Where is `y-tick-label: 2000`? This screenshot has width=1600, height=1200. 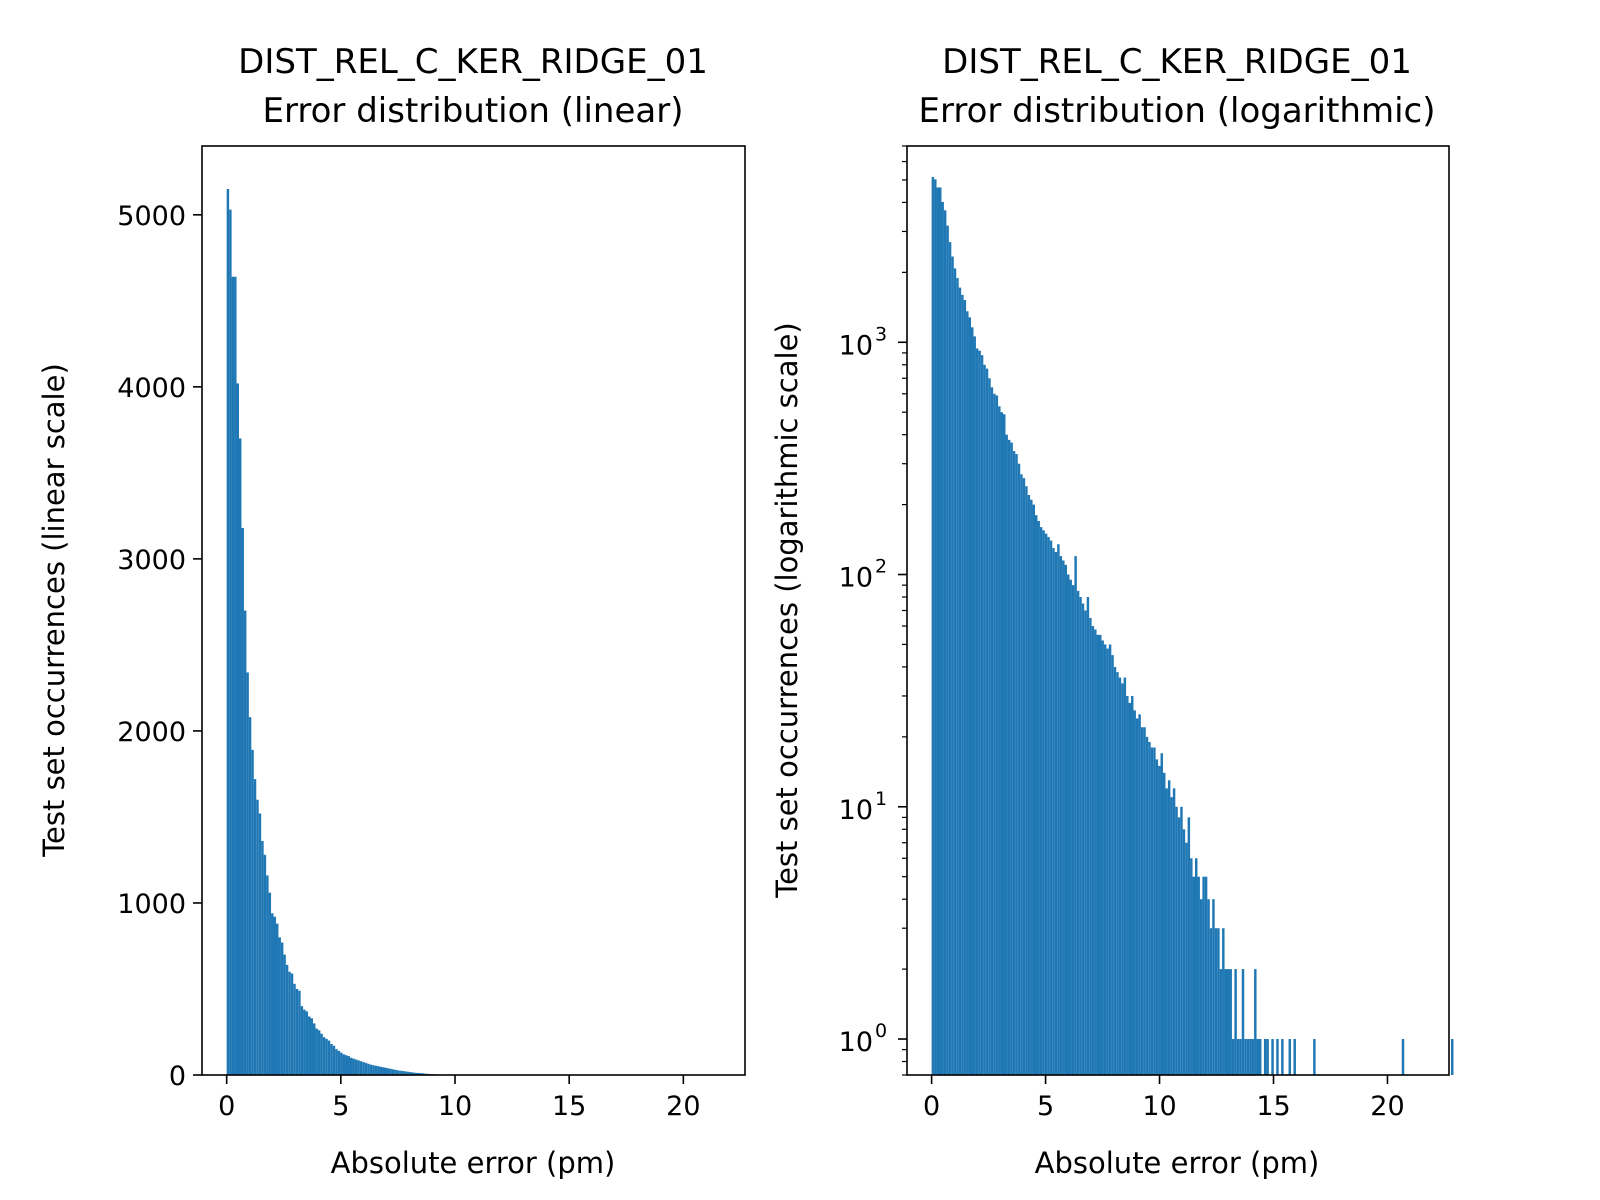
y-tick-label: 2000 is located at coordinates (151, 732).